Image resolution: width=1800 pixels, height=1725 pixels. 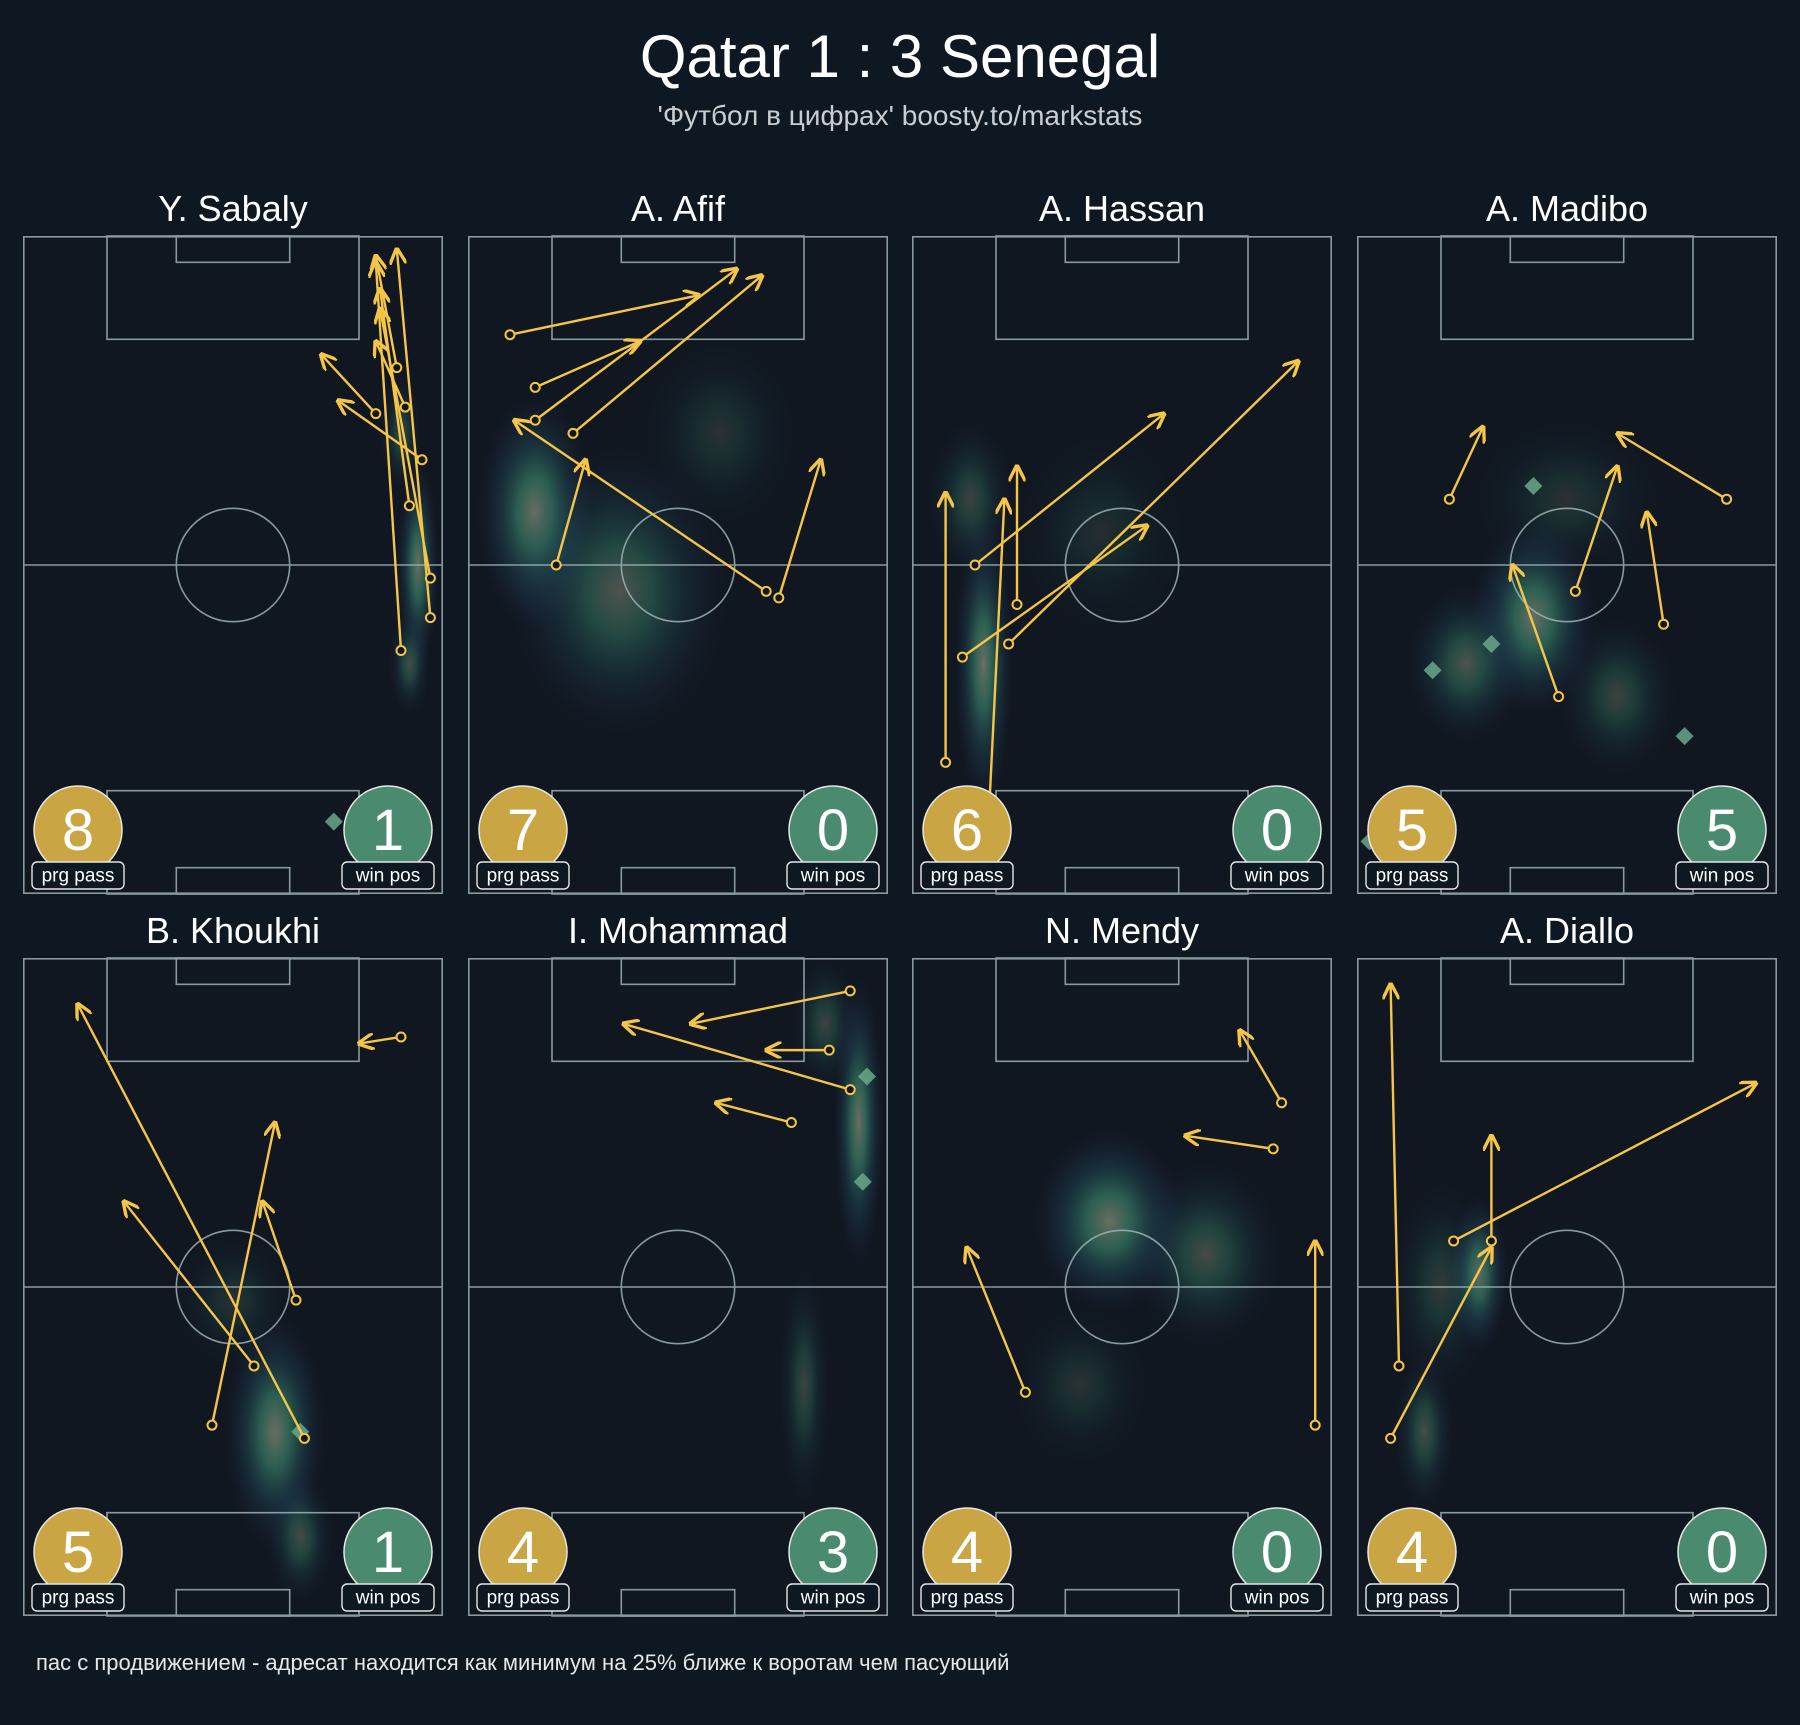 I want to click on player-name: B. Khoukhi, so click(x=233, y=930).